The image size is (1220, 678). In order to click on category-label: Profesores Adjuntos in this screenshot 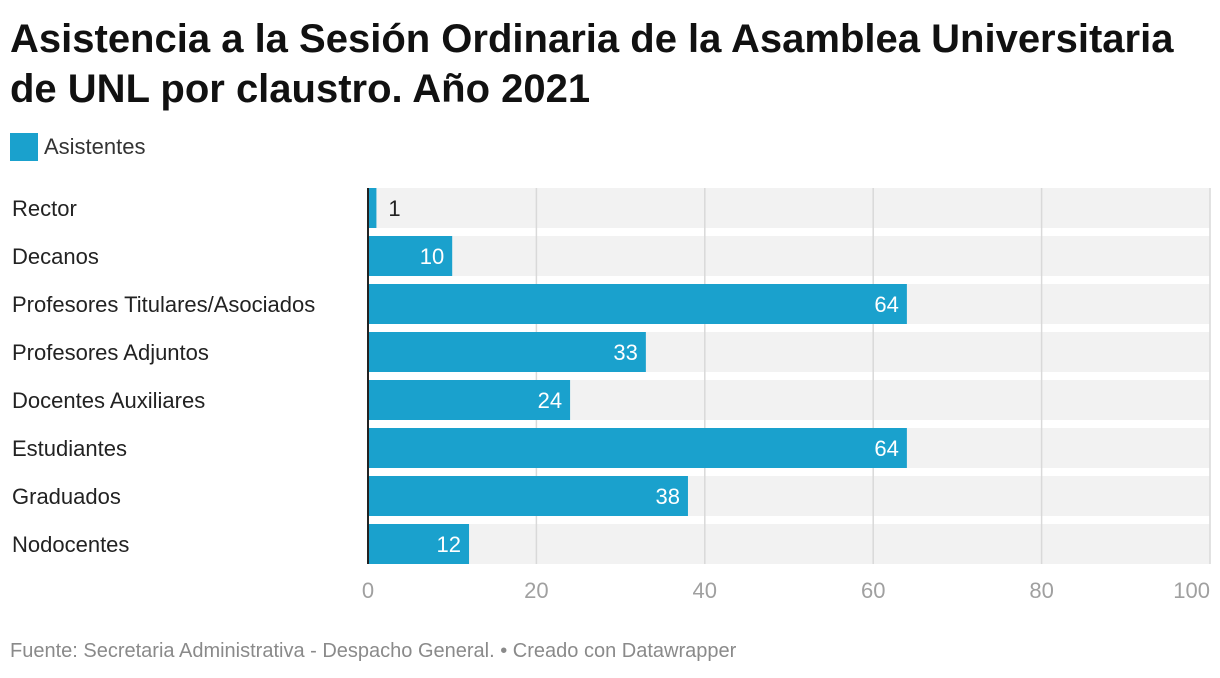, I will do `click(110, 352)`.